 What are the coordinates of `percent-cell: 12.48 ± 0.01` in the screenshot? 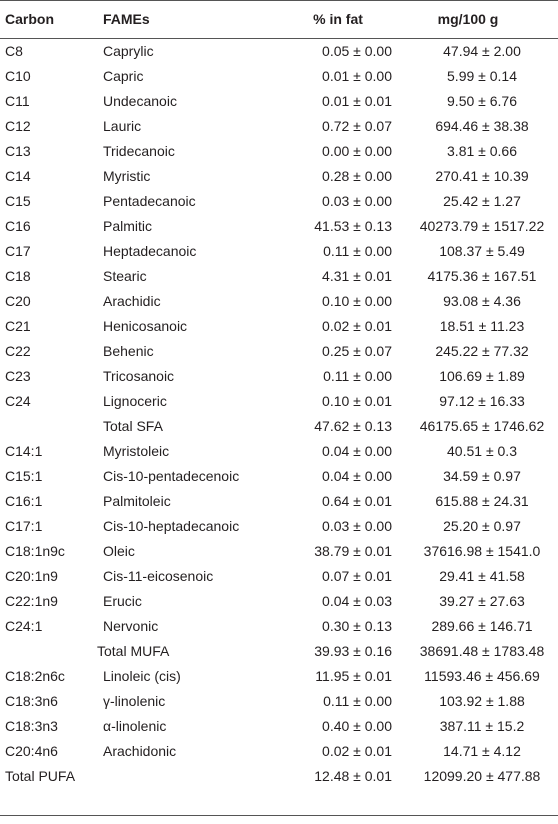 It's located at (353, 776).